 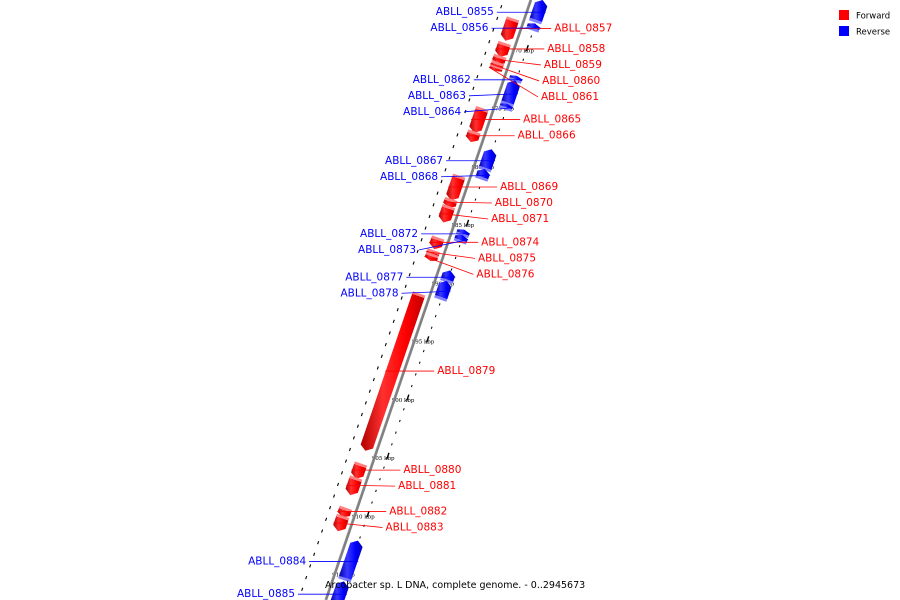 What do you see at coordinates (459, 28) in the screenshot?
I see `gene-label-text: ABLL_0856` at bounding box center [459, 28].